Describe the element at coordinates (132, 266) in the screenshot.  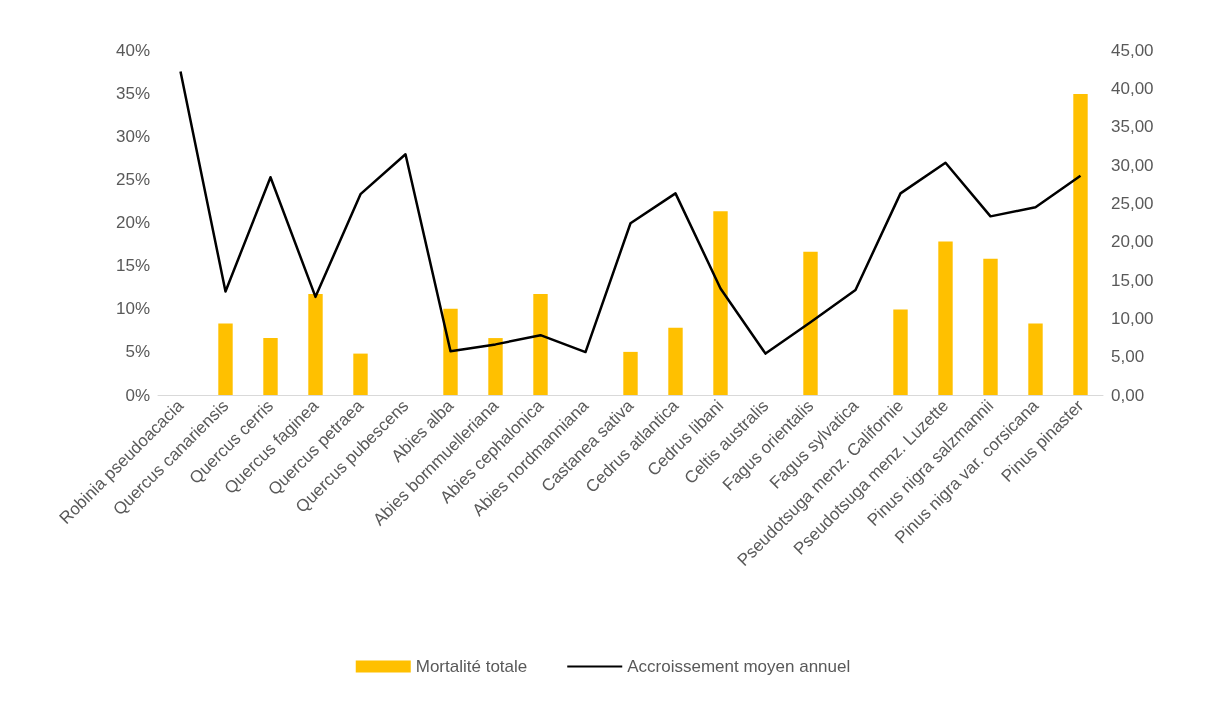
I see `y-tick-label: 15%` at that location.